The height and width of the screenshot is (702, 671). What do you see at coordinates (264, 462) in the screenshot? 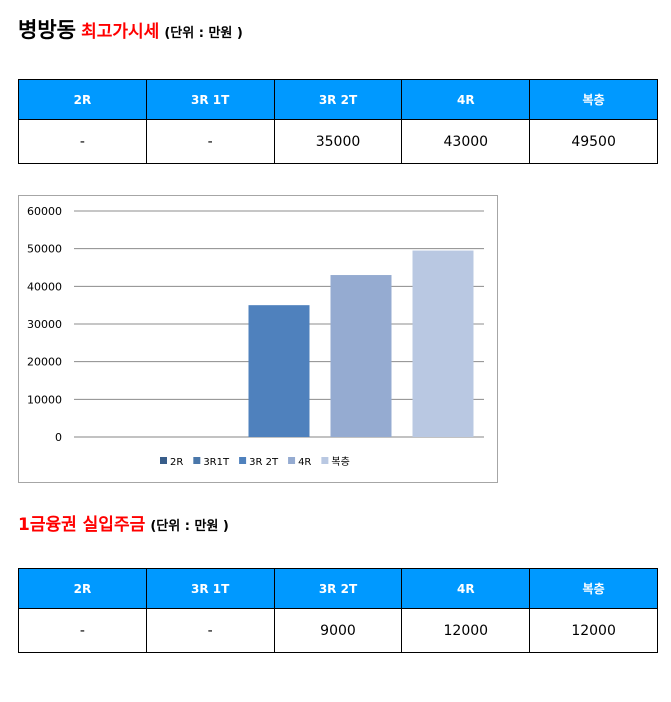
I see `legend-label: 3R 2T` at bounding box center [264, 462].